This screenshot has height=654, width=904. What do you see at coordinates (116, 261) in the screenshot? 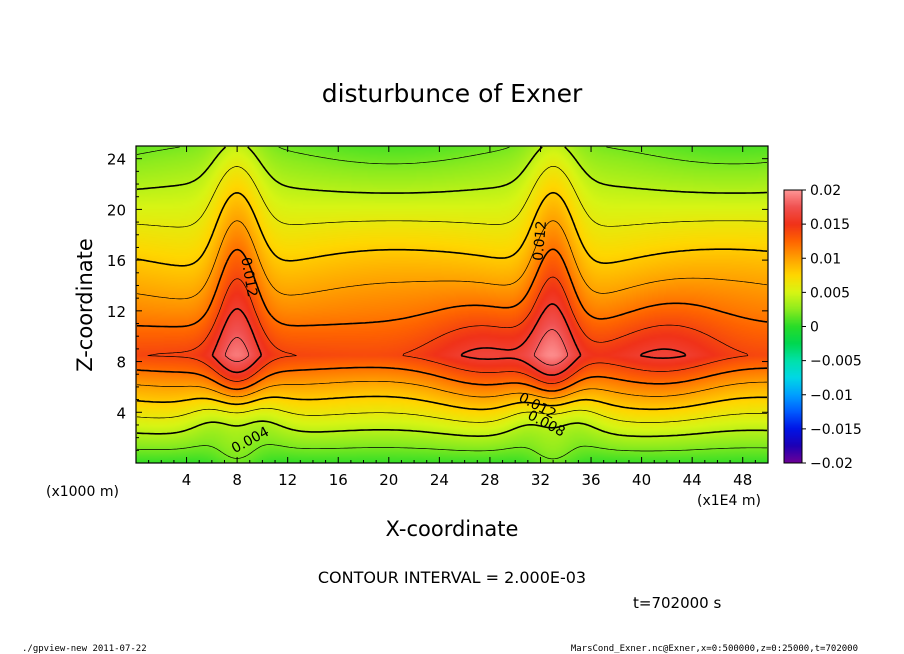
I see `y-tick-label: 16` at bounding box center [116, 261].